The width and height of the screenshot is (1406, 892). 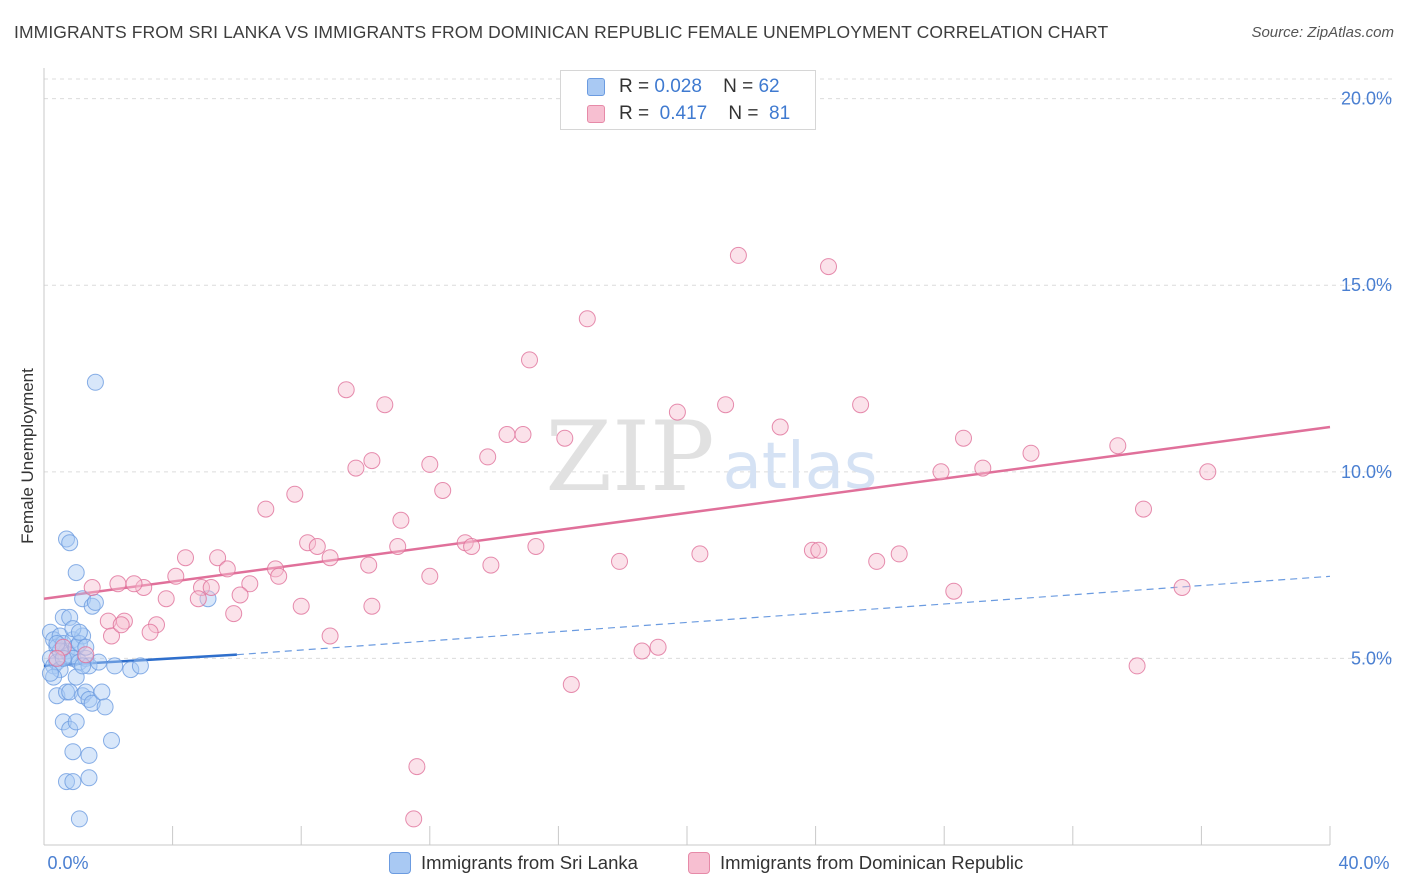 What do you see at coordinates (687, 835) in the screenshot?
I see `x-axis-ticks` at bounding box center [687, 835].